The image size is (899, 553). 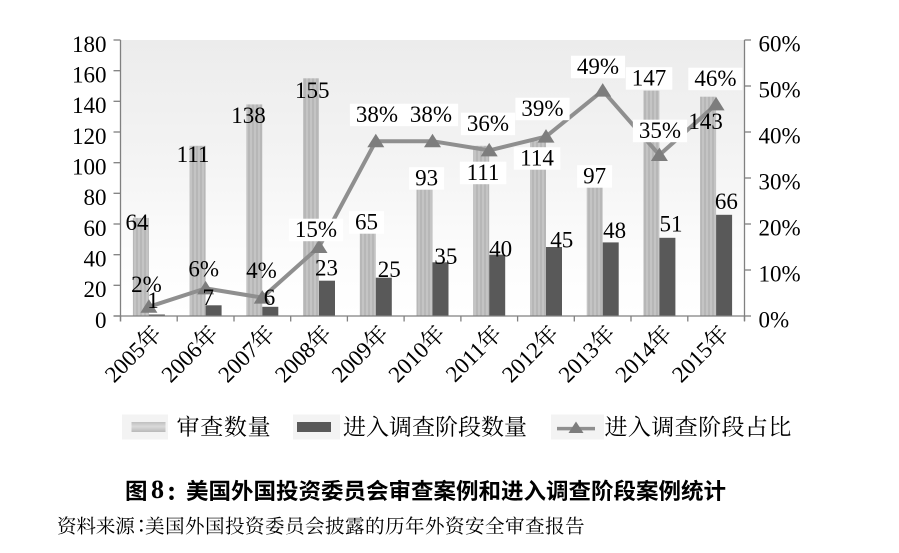 What do you see at coordinates (780, 182) in the screenshot?
I see `svg-text: 30%` at bounding box center [780, 182].